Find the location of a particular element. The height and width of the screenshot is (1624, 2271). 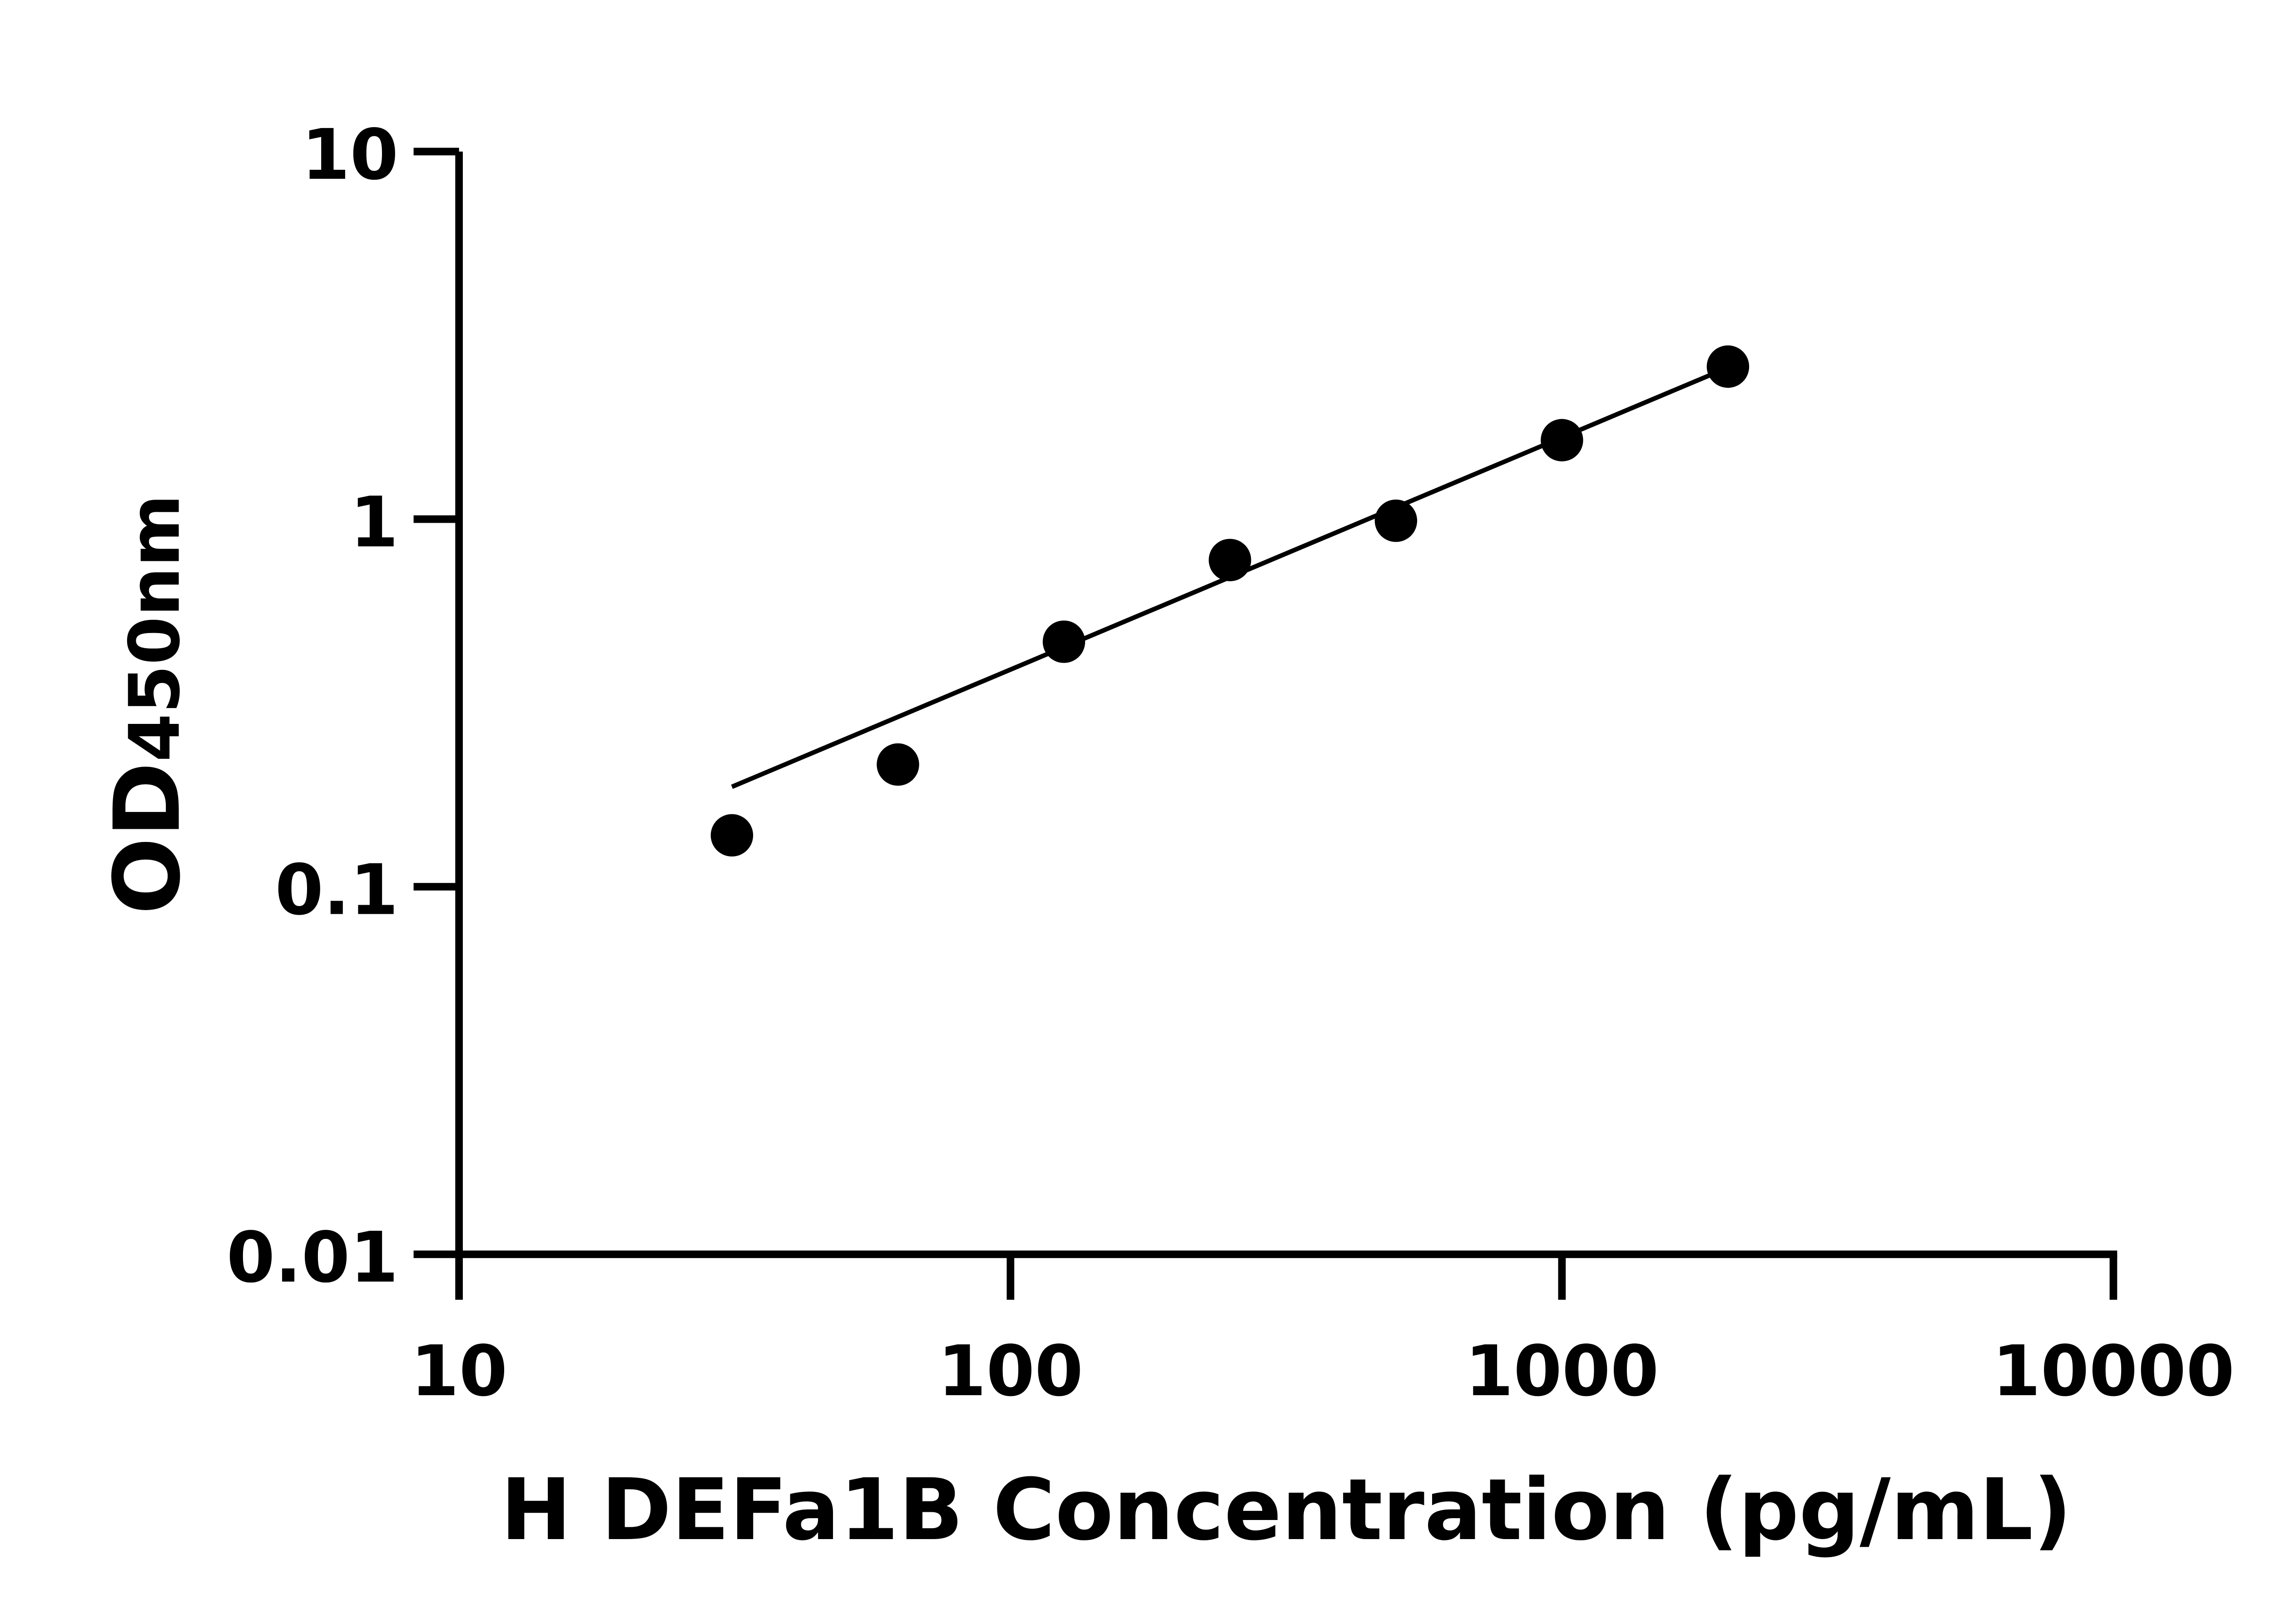

x-tick-label: 10000 is located at coordinates (2113, 1371).